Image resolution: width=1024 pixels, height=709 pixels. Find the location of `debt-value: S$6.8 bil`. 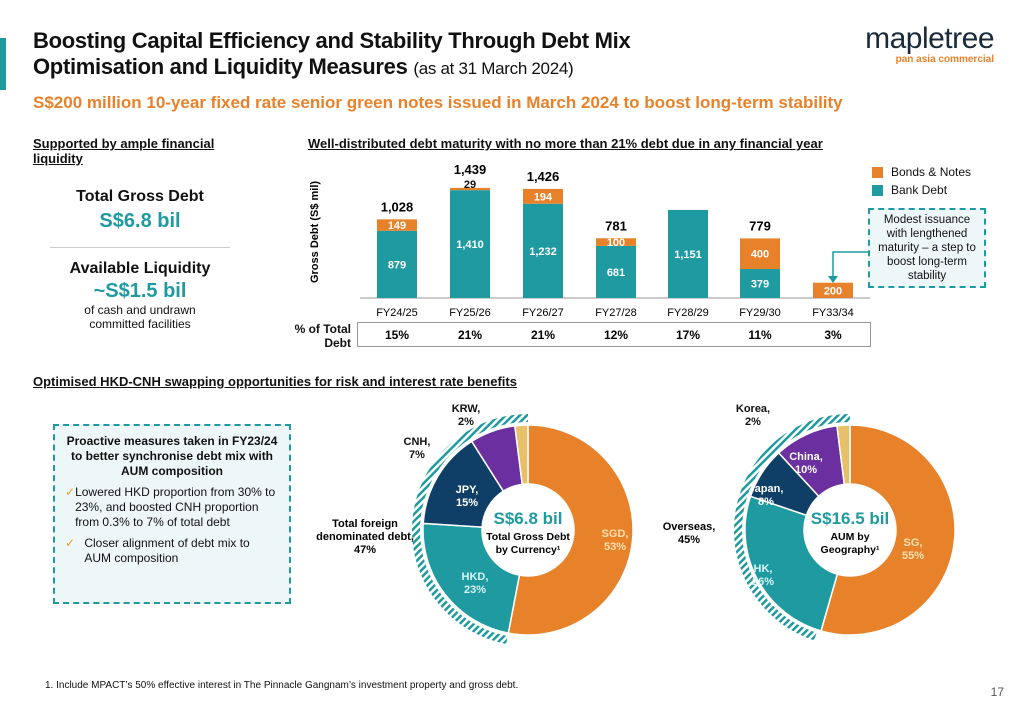

debt-value: S$6.8 bil is located at coordinates (140, 221).